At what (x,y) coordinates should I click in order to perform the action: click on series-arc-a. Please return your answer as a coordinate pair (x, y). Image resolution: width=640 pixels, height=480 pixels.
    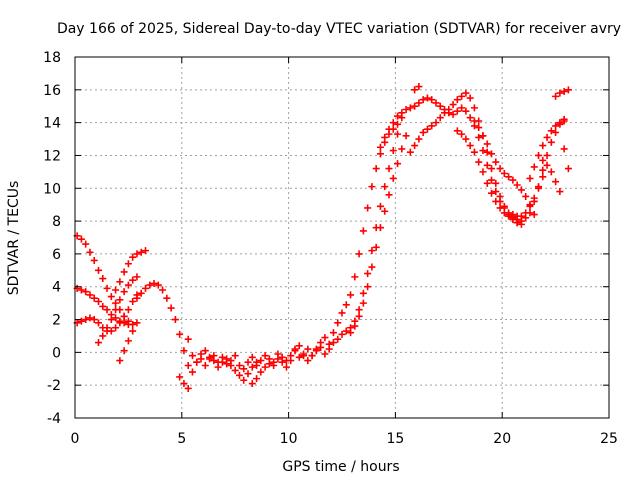
    Looking at the image, I should click on (105, 280).